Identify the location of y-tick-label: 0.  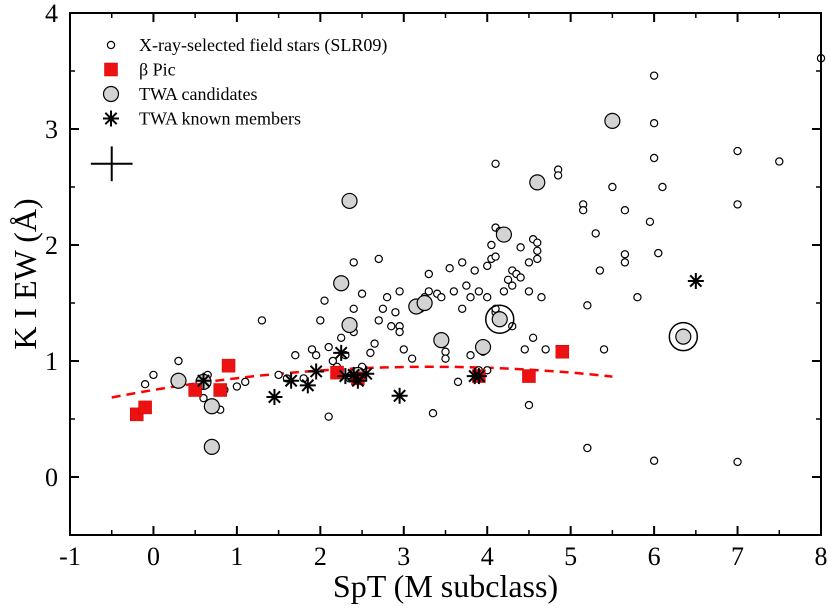
(51, 477).